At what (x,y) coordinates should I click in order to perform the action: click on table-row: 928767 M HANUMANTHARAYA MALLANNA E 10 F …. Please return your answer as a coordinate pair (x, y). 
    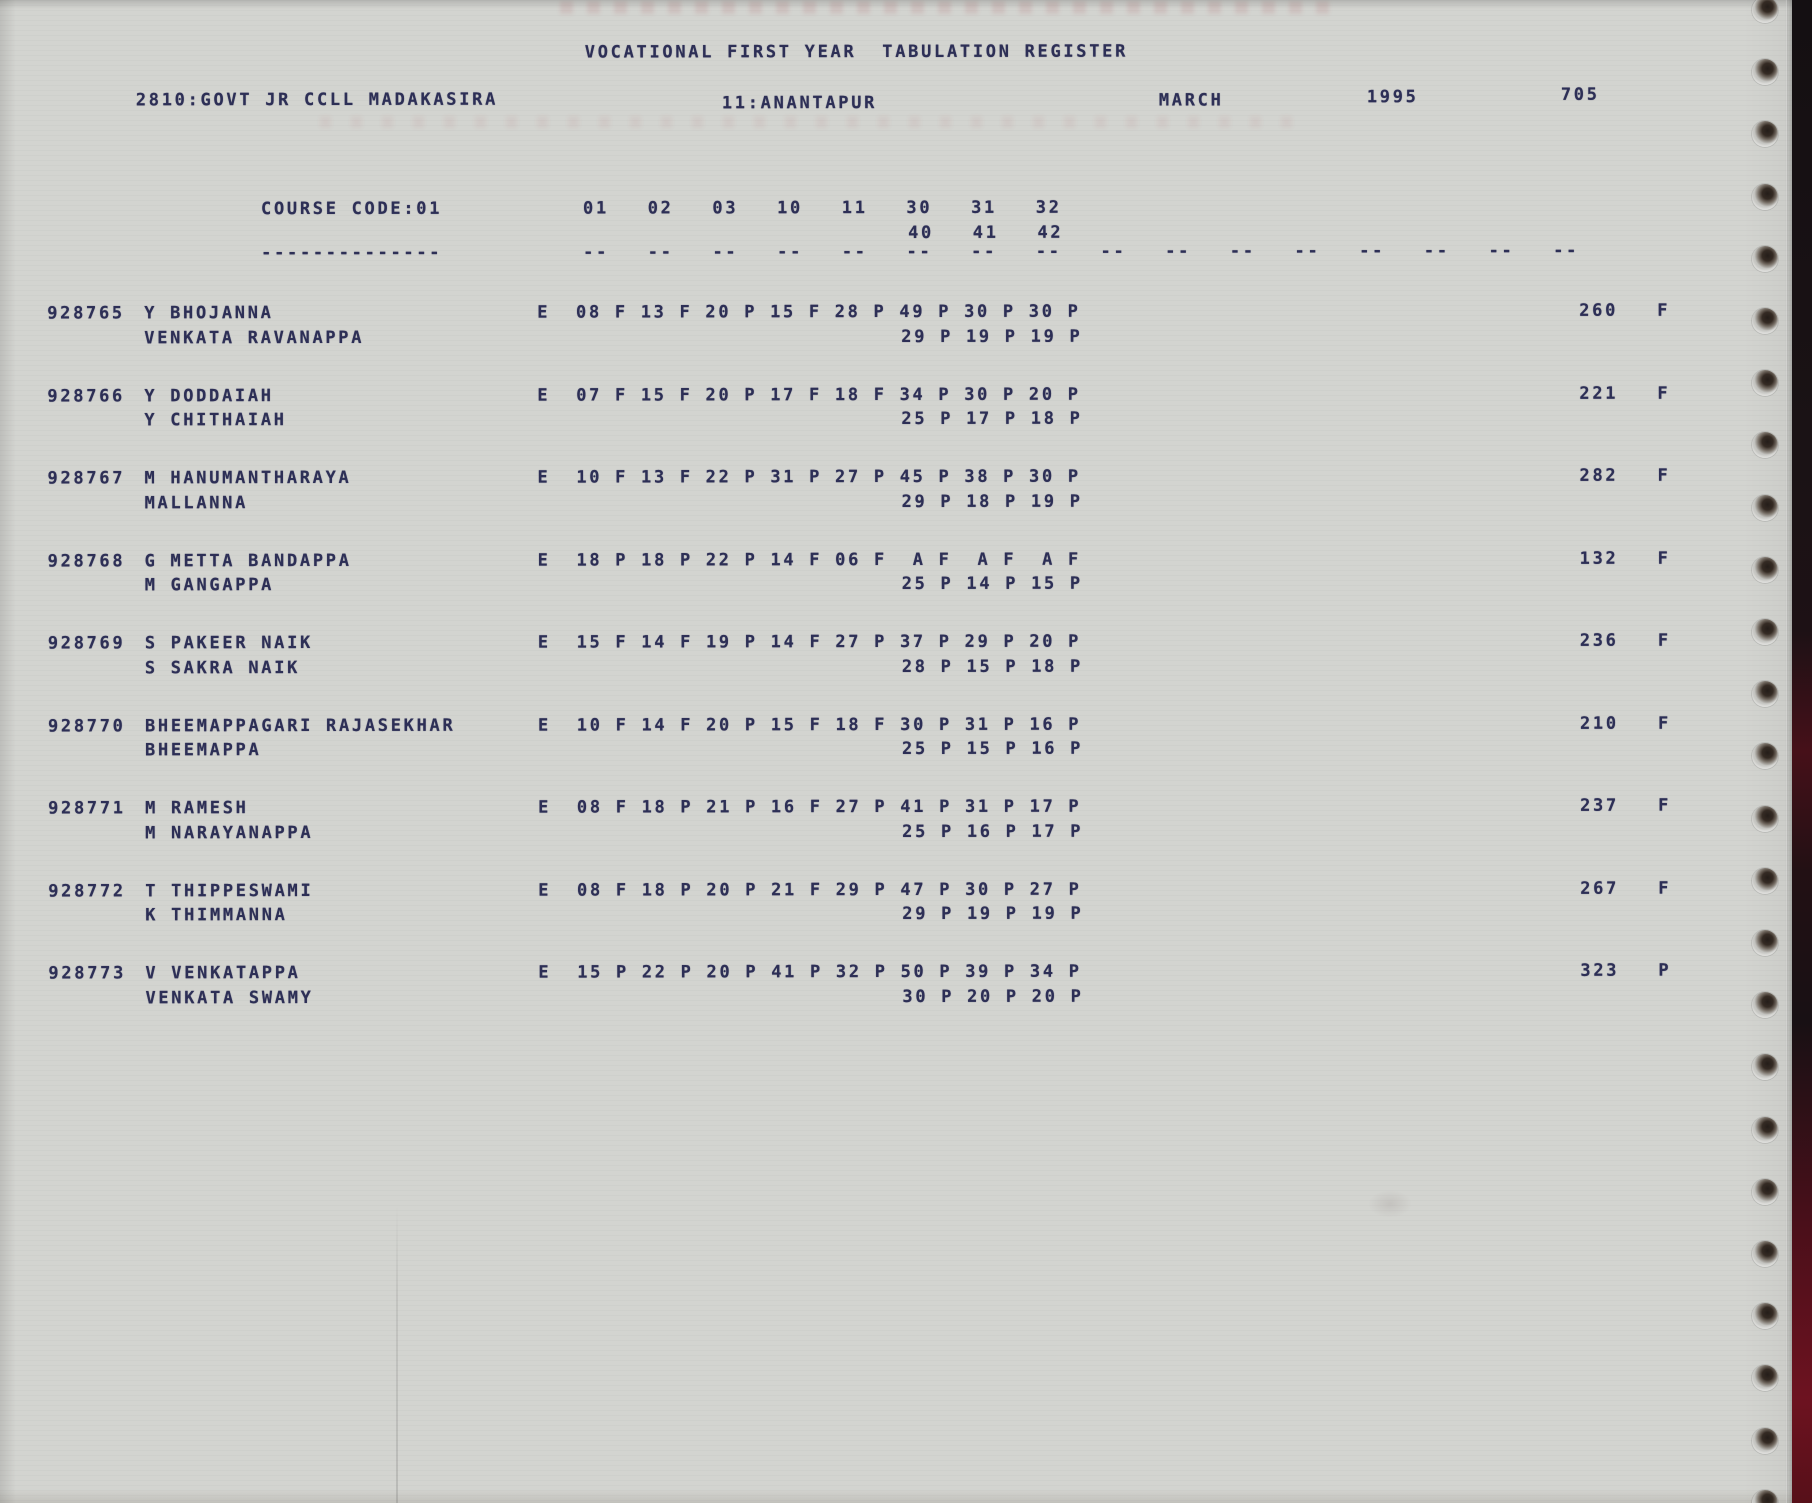
    Looking at the image, I should click on (906, 506).